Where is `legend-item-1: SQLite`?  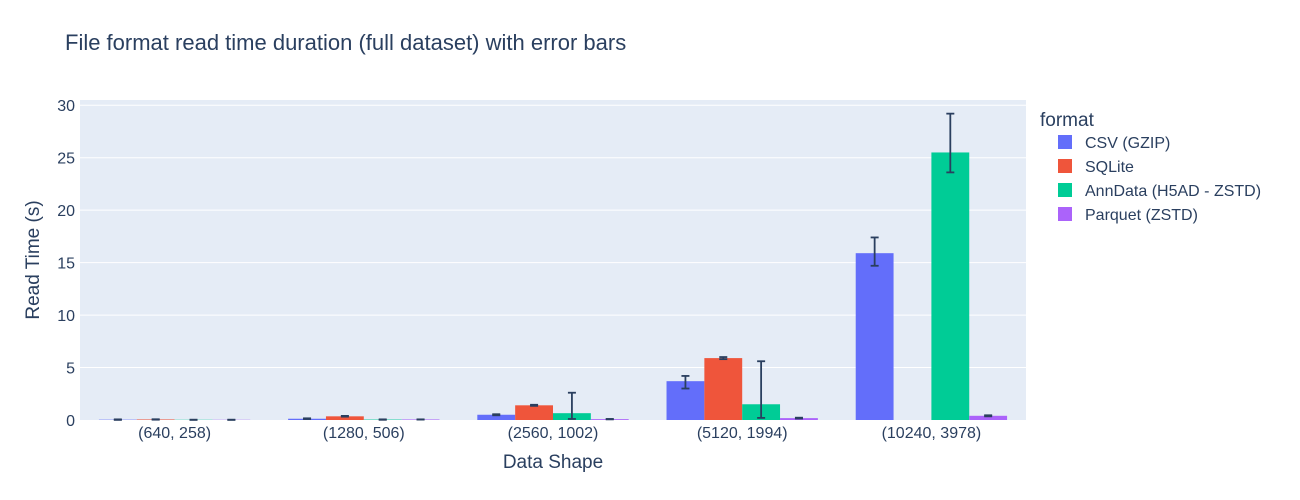
legend-item-1: SQLite is located at coordinates (1096, 167).